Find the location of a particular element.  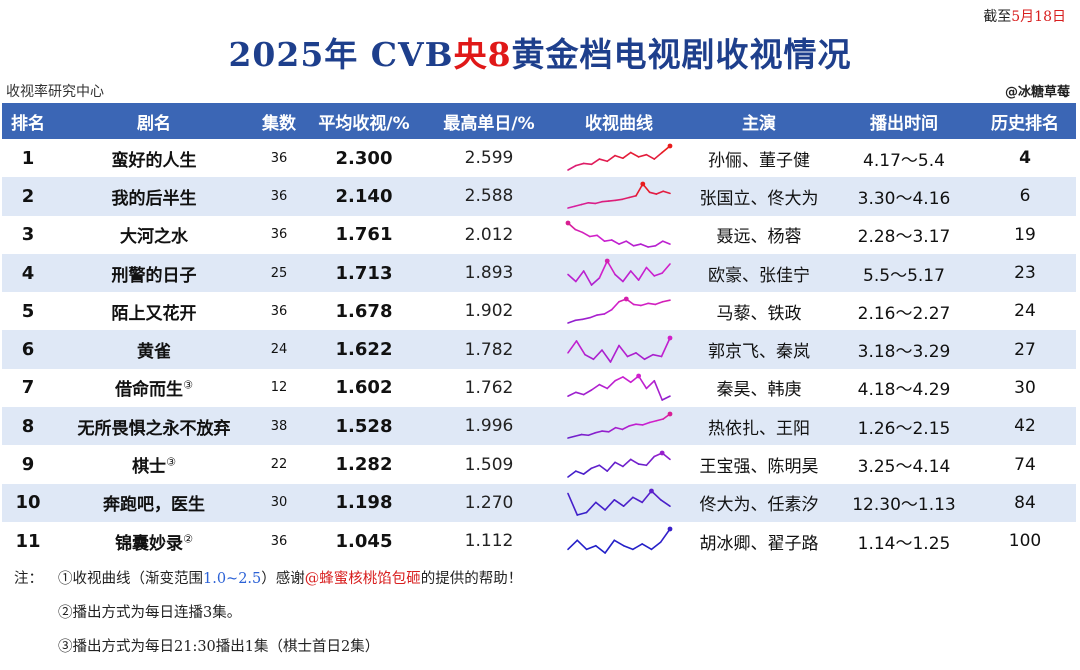

title-cell: 棋士③ is located at coordinates (154, 464).